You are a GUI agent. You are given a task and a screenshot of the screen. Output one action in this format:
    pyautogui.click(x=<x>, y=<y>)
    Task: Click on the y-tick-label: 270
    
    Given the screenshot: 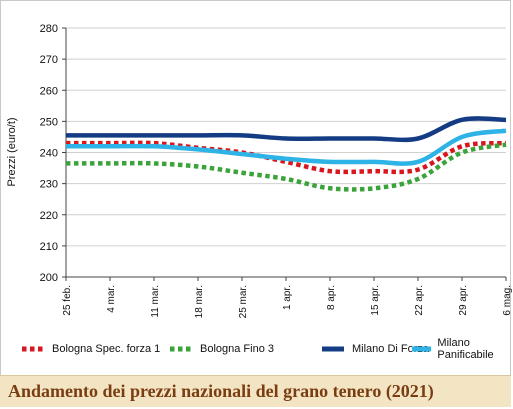 What is the action you would take?
    pyautogui.click(x=49, y=60)
    